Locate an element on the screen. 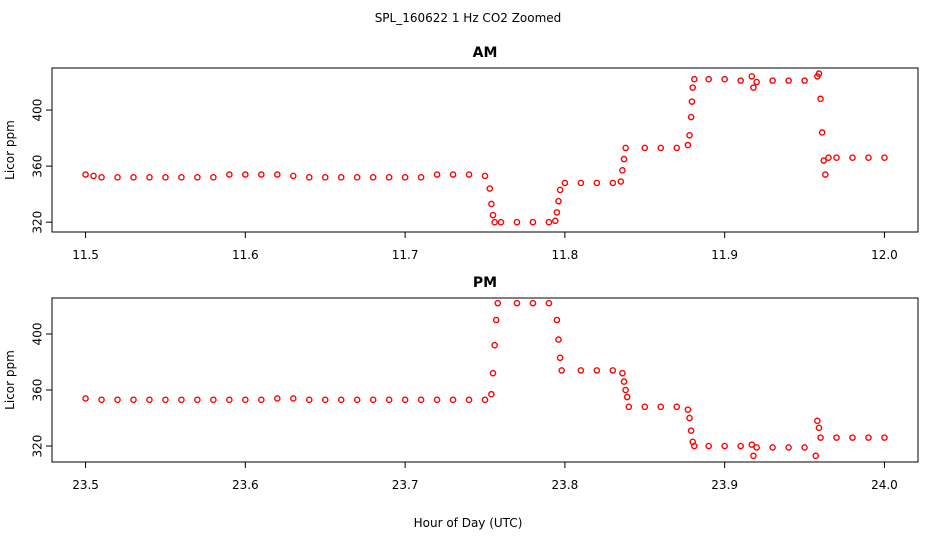 This screenshot has width=936, height=544. x-tick-label: 23.7 is located at coordinates (405, 485).